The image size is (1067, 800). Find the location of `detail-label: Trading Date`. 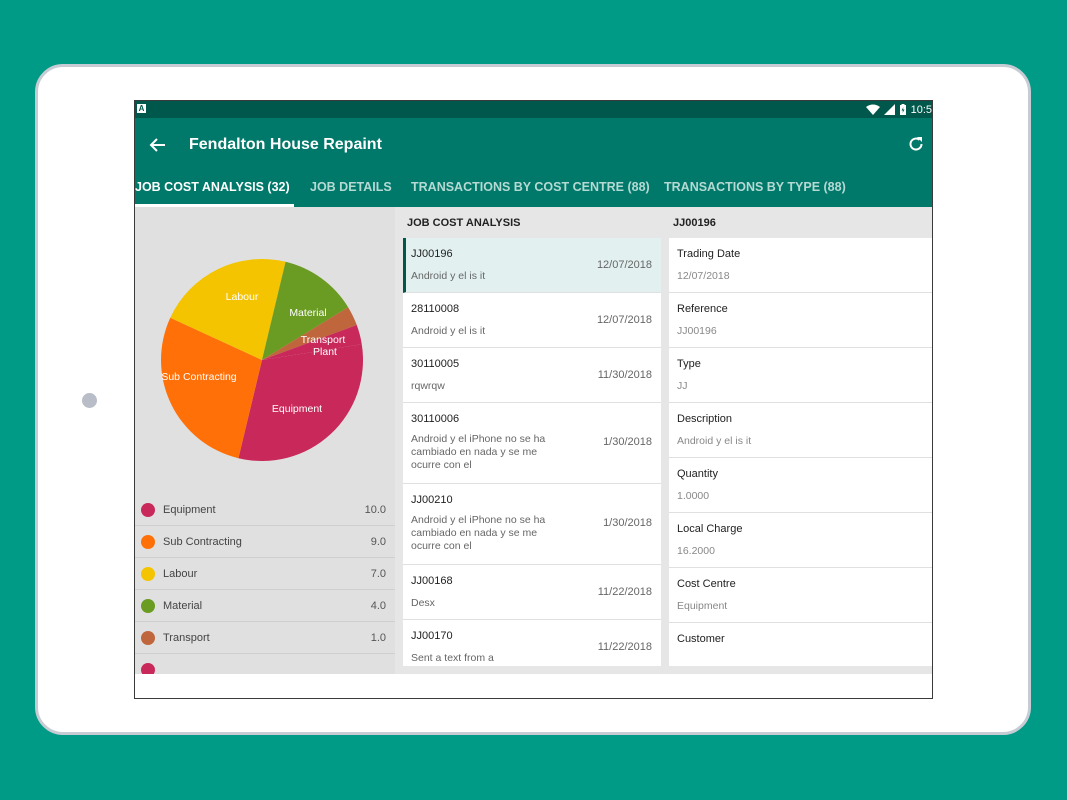

detail-label: Trading Date is located at coordinates (709, 254).